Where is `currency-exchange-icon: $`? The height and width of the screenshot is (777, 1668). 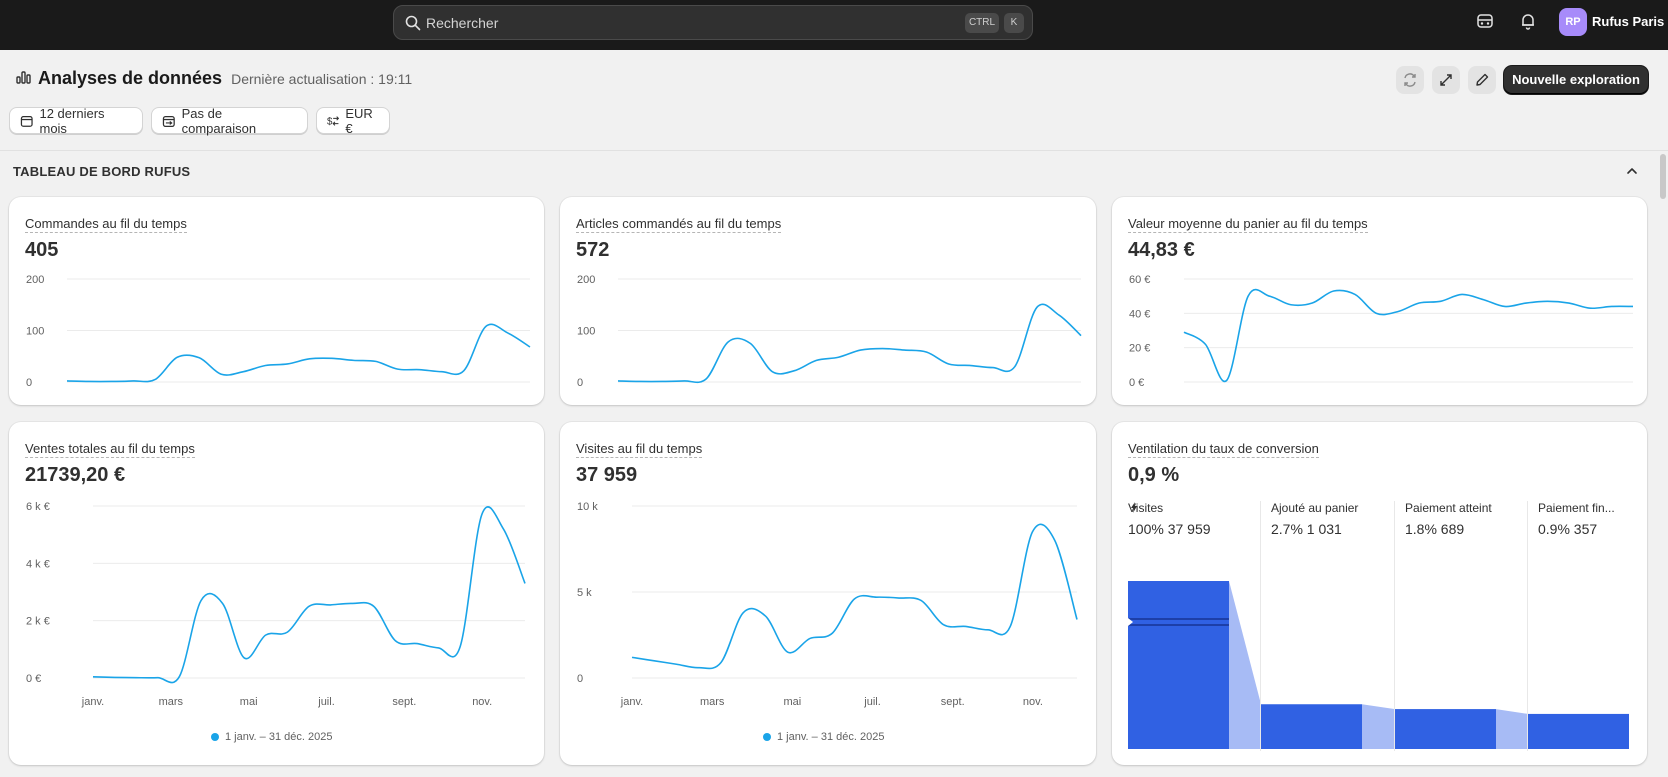 currency-exchange-icon: $ is located at coordinates (333, 121).